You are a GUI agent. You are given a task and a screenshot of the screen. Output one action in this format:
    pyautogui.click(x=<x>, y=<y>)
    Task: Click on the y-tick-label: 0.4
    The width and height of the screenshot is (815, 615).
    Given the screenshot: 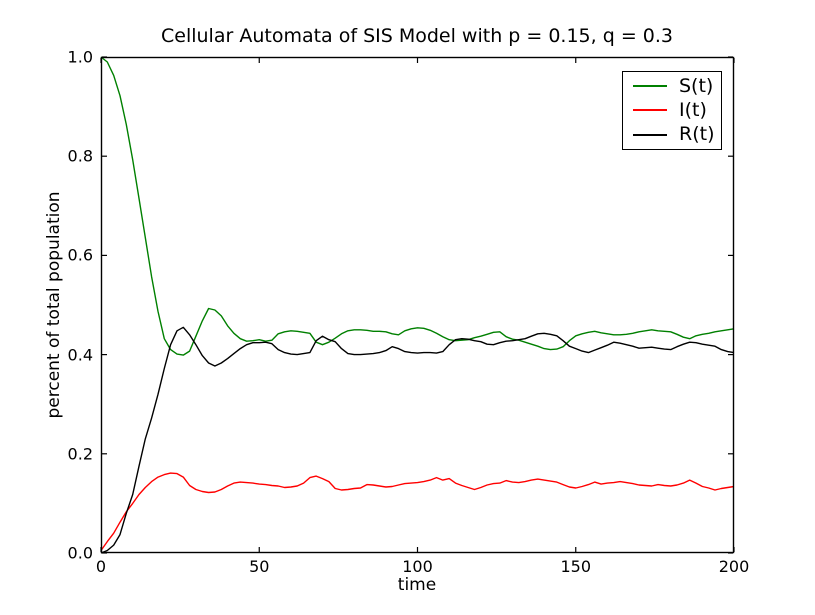 What is the action you would take?
    pyautogui.click(x=80, y=354)
    